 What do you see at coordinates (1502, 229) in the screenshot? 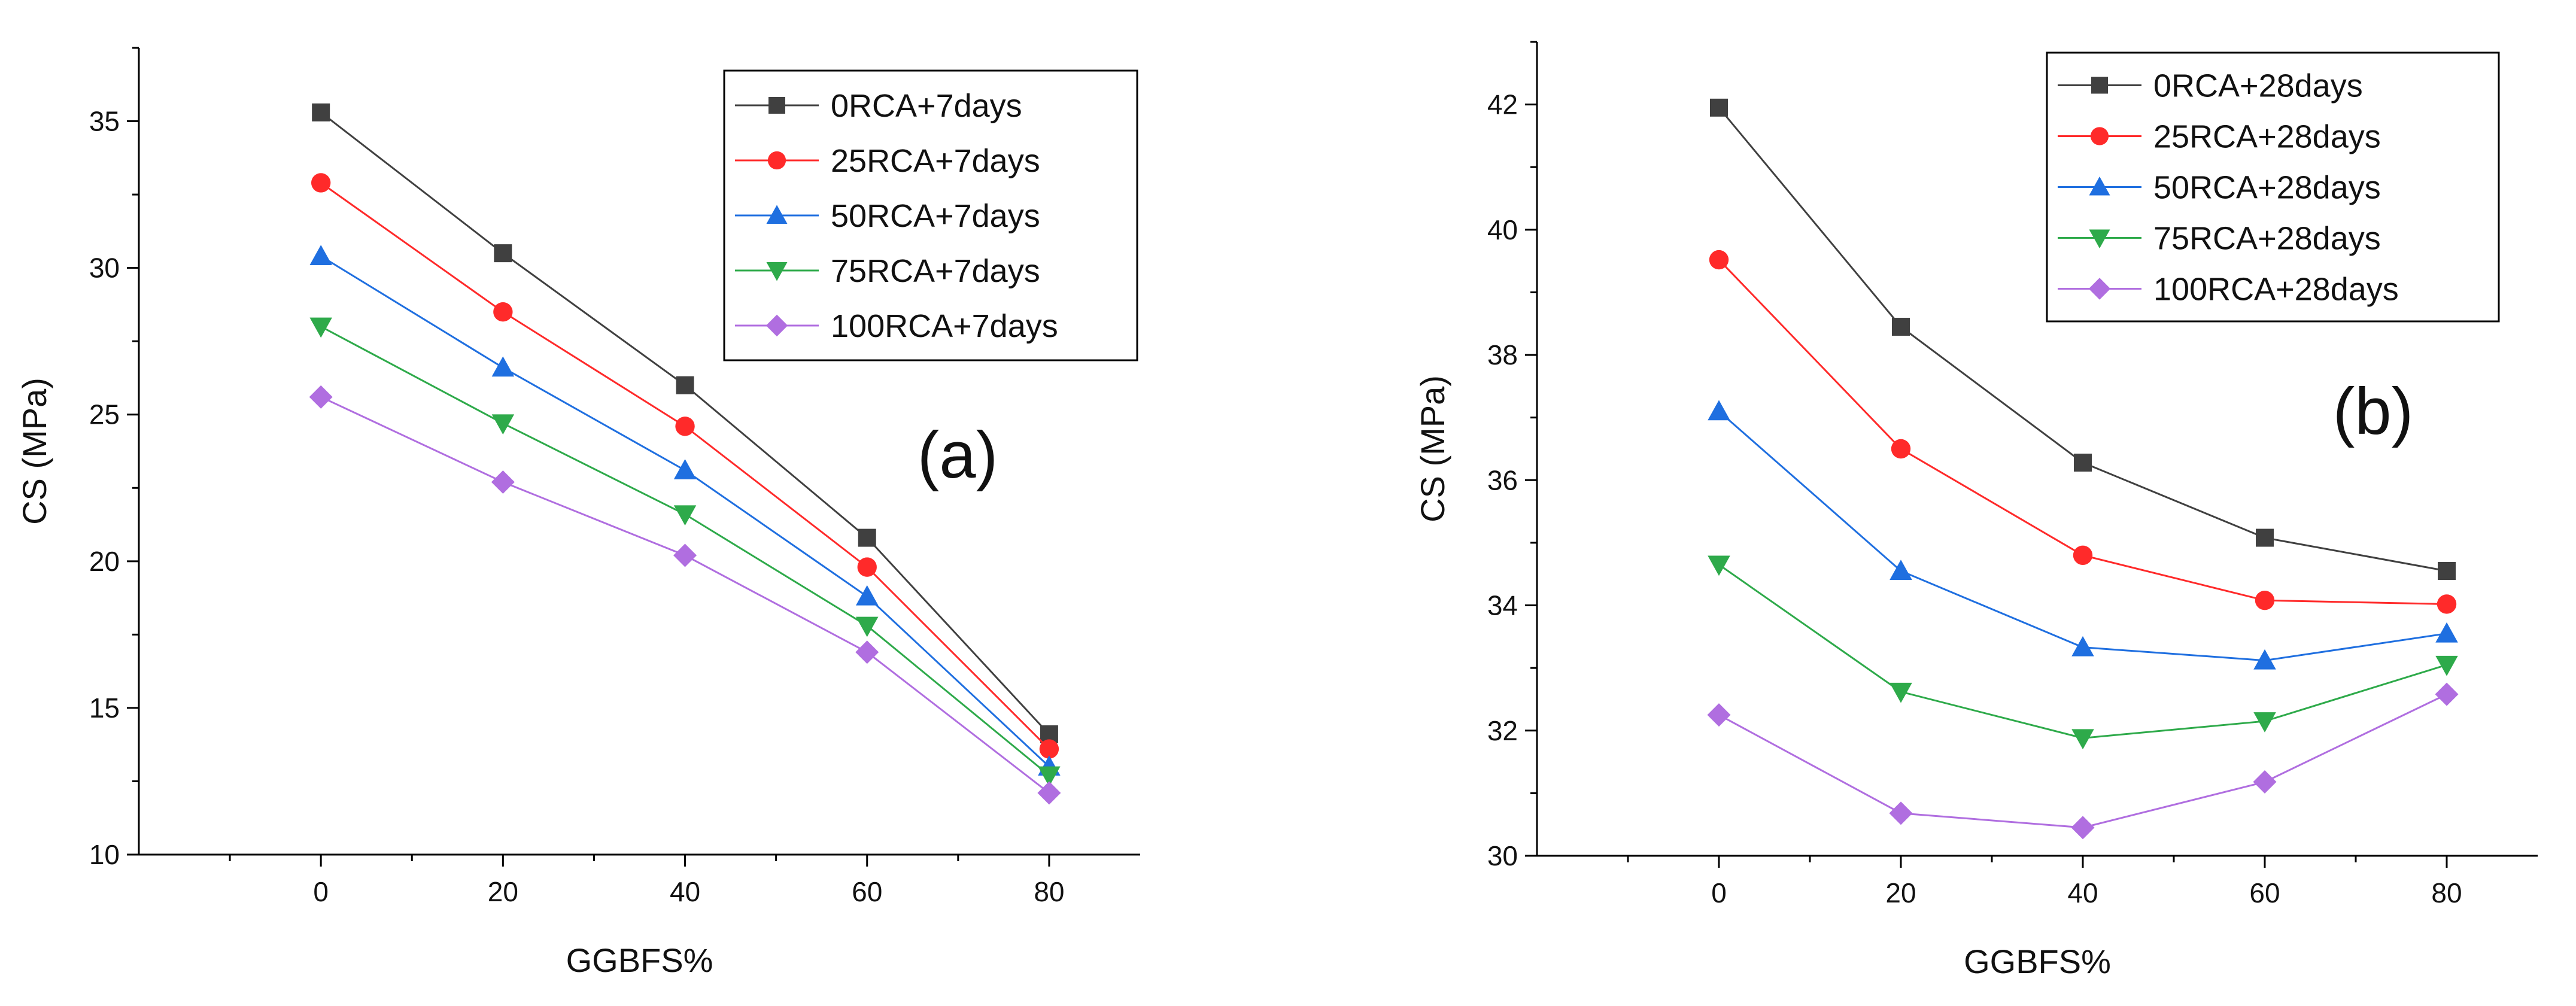
I see `y-tick-label: 40` at bounding box center [1502, 229].